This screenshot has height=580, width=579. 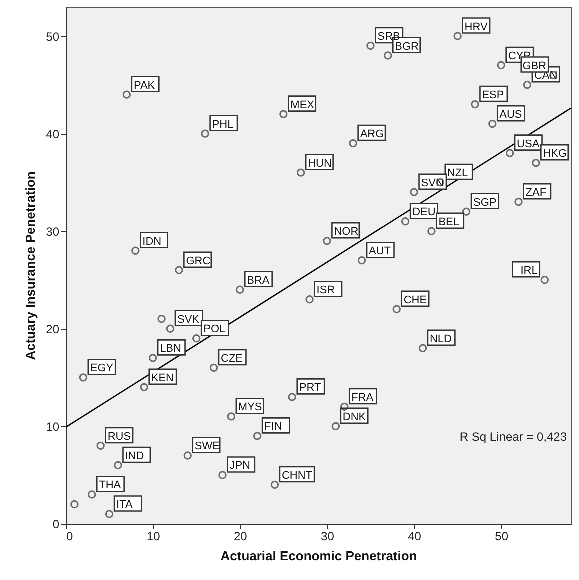 What do you see at coordinates (297, 476) in the screenshot?
I see `annotation: CHNT` at bounding box center [297, 476].